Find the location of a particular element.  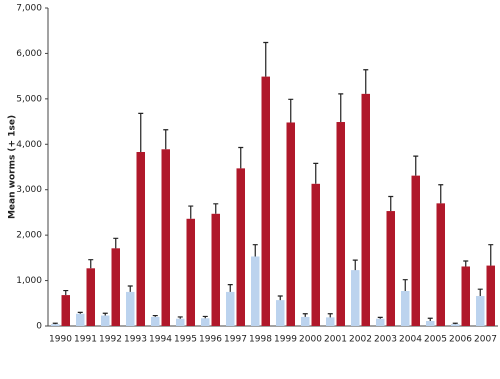

y-tick-label: 1,000 is located at coordinates (29, 281).